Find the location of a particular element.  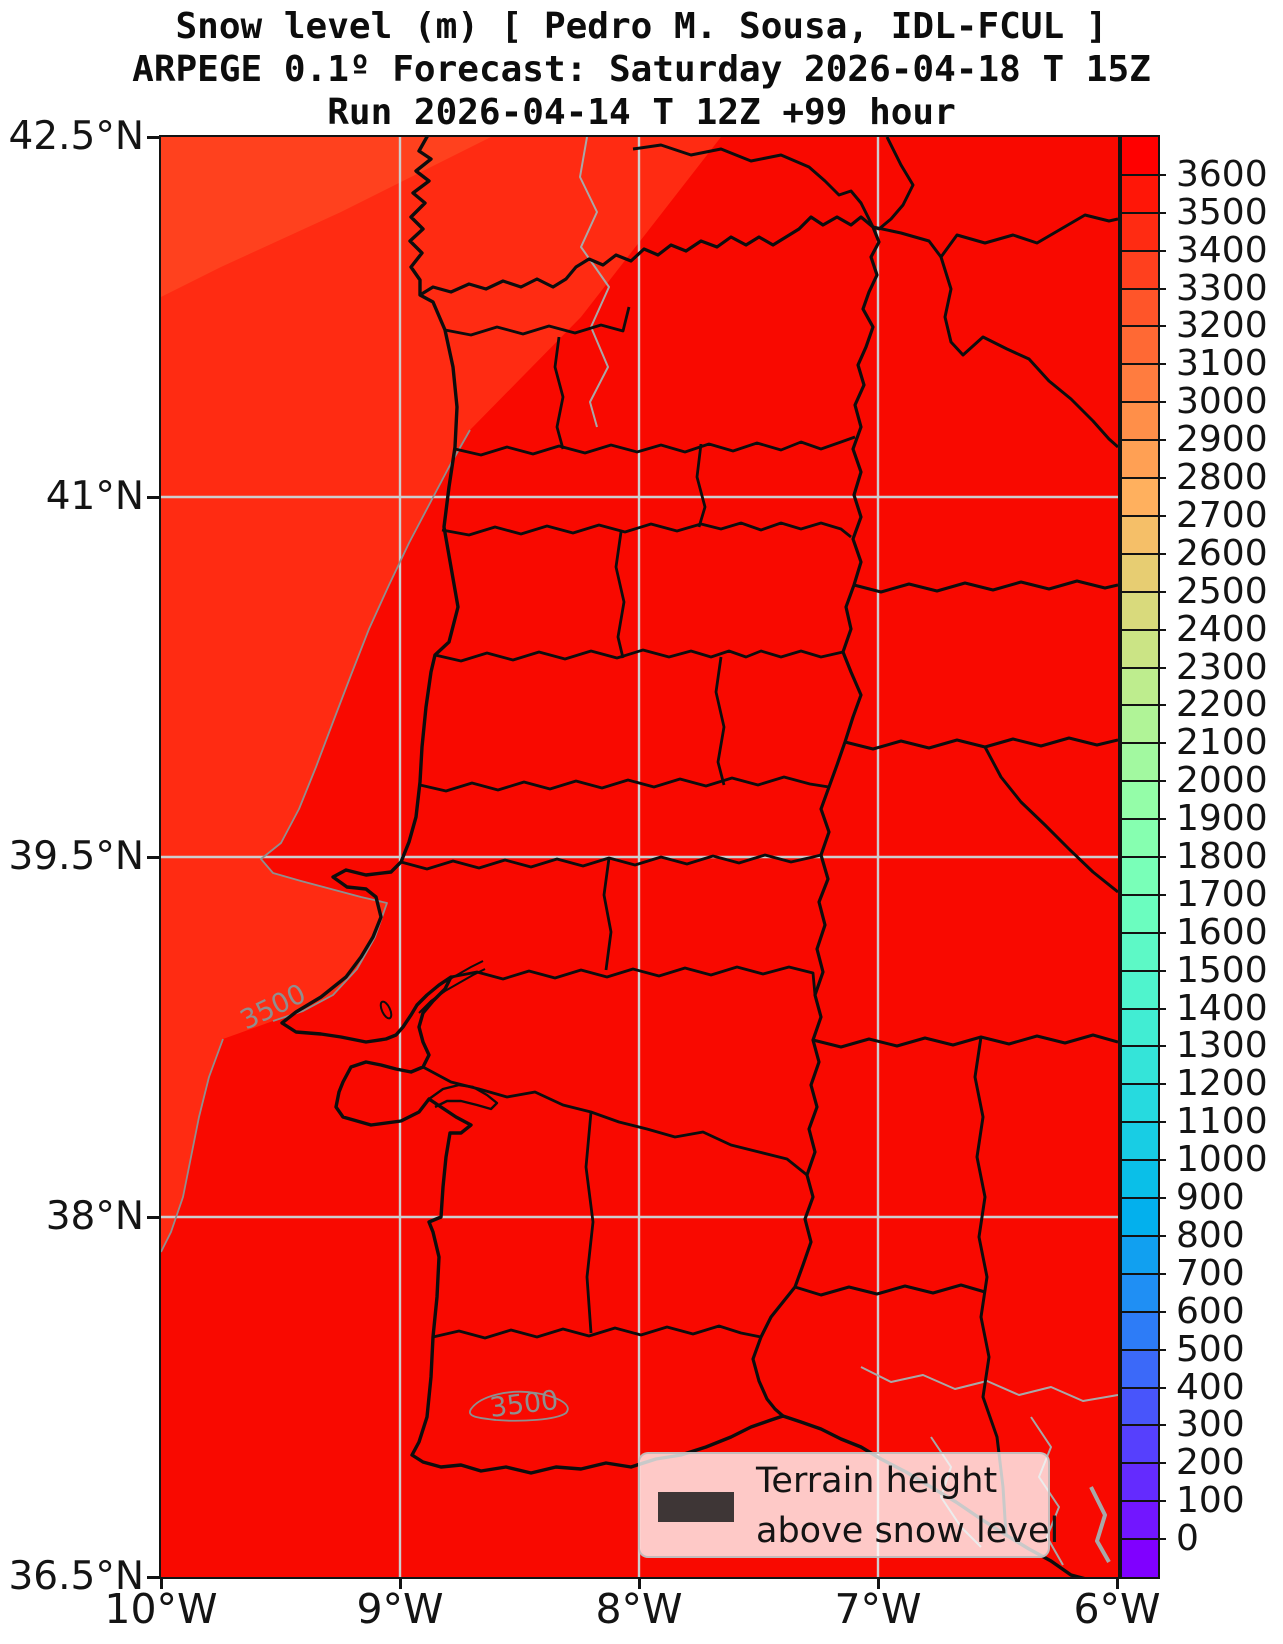

colorbar-tick-label: 1000 is located at coordinates (1222, 1160).